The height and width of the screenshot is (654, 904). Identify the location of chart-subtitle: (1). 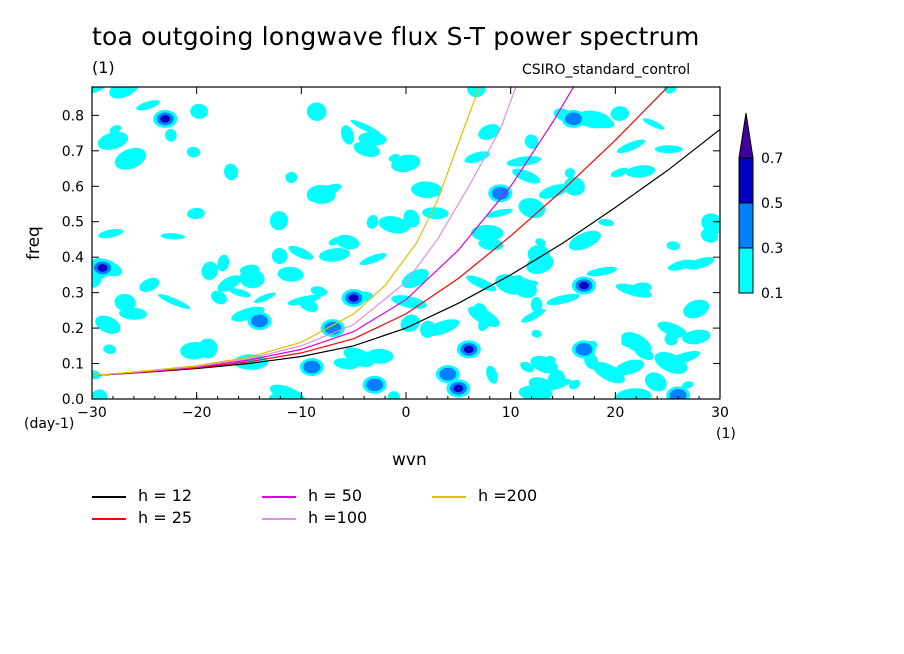
(103, 67).